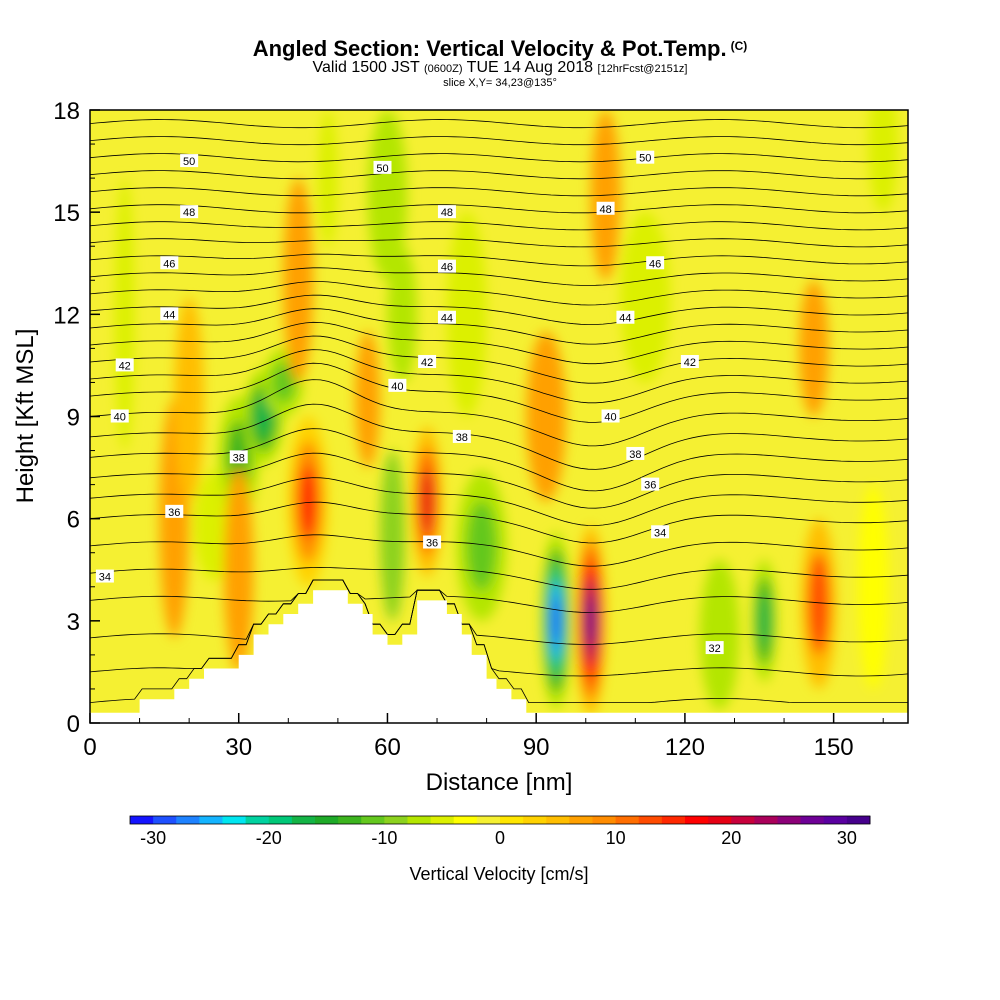 The height and width of the screenshot is (1000, 1000). I want to click on y-tick-label: 18, so click(66, 111).